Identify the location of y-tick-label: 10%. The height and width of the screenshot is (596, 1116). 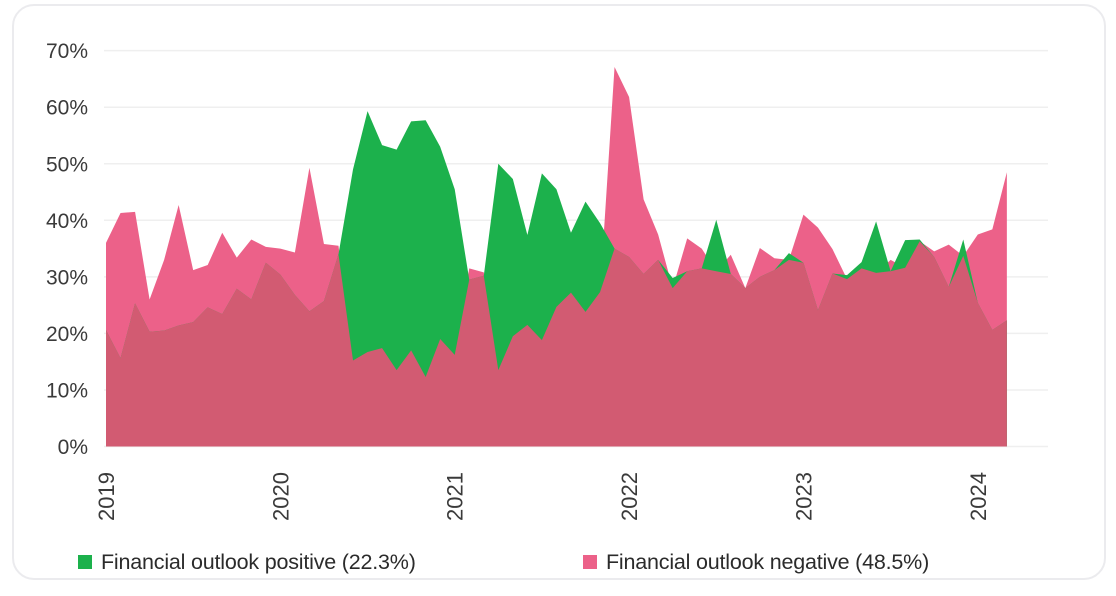
(67, 390).